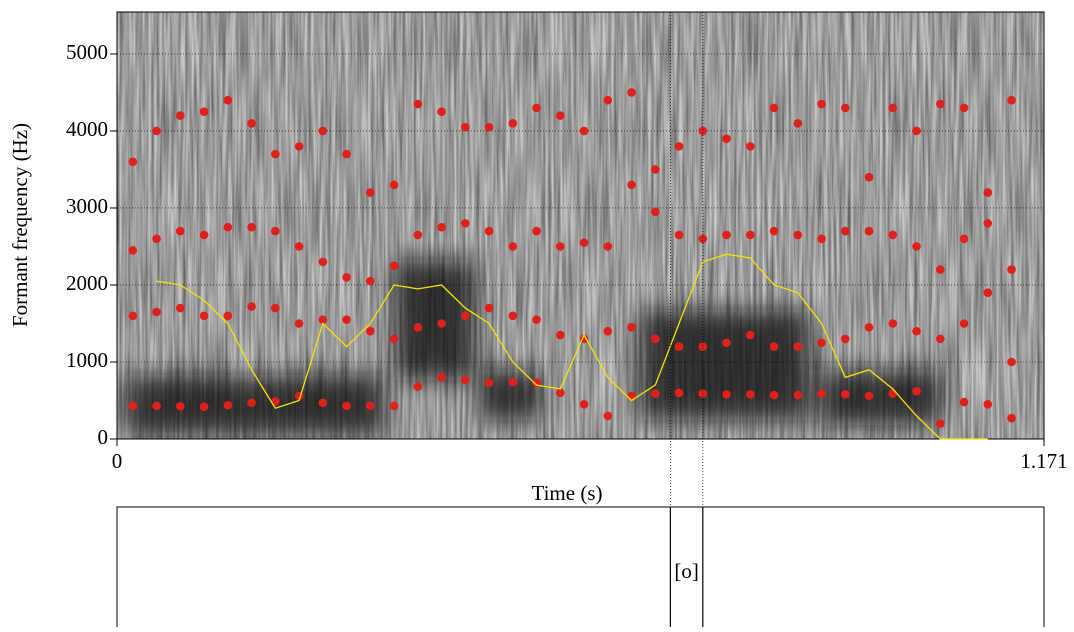  I want to click on interval-label: [o], so click(686, 571).